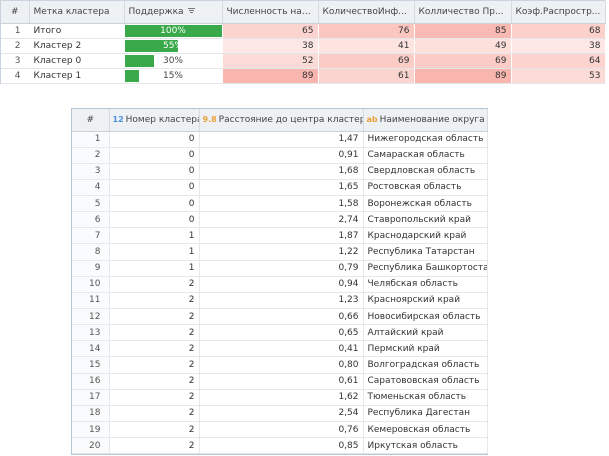  I want to click on cluster-table-row: 1 Итого 100% 65 76 85 68, so click(303, 31).